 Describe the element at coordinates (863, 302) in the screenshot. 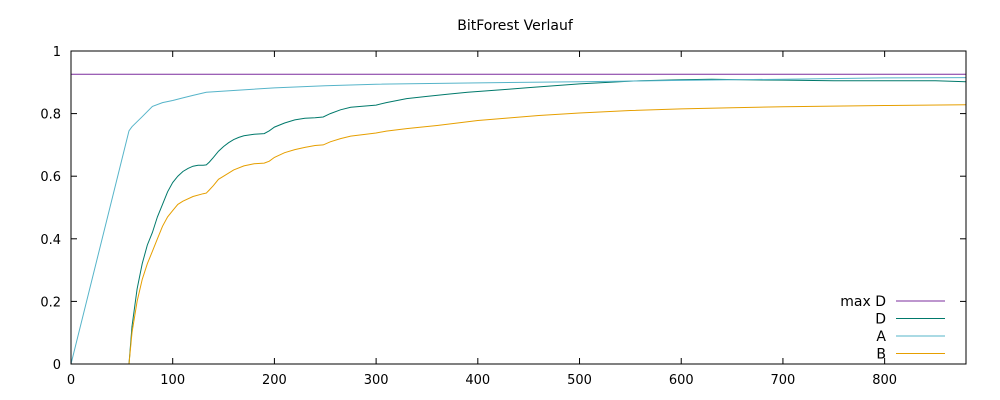

I see `legend-label: max D` at that location.